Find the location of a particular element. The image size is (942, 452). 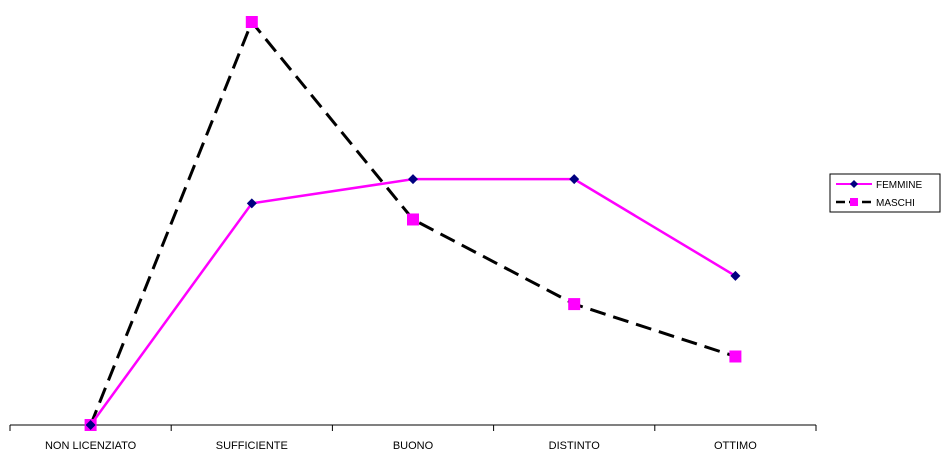

x-tick-label: OTTIMO is located at coordinates (735, 446).